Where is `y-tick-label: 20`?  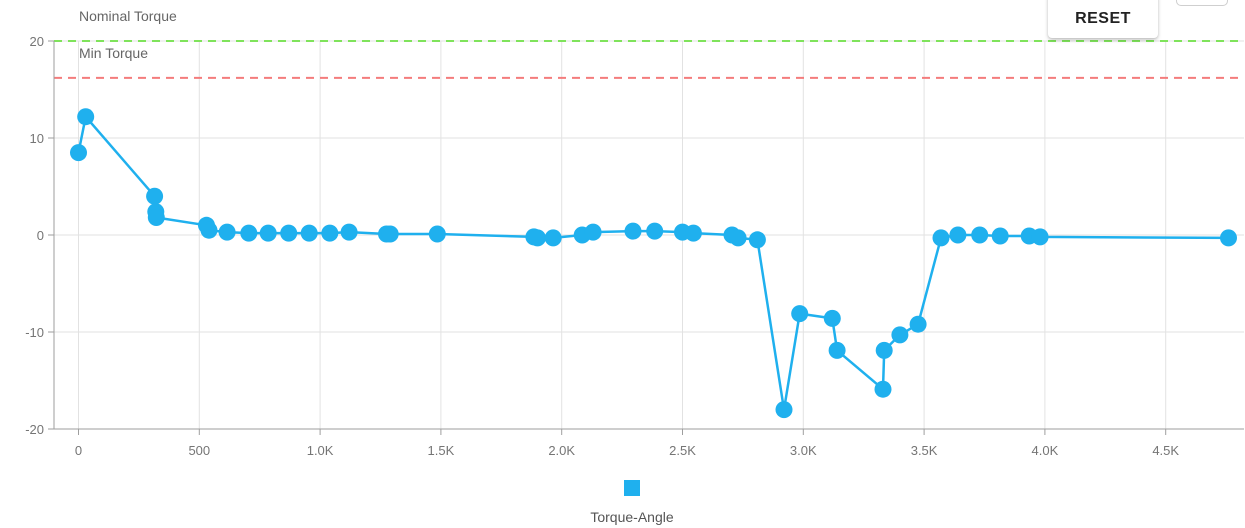 y-tick-label: 20 is located at coordinates (37, 41).